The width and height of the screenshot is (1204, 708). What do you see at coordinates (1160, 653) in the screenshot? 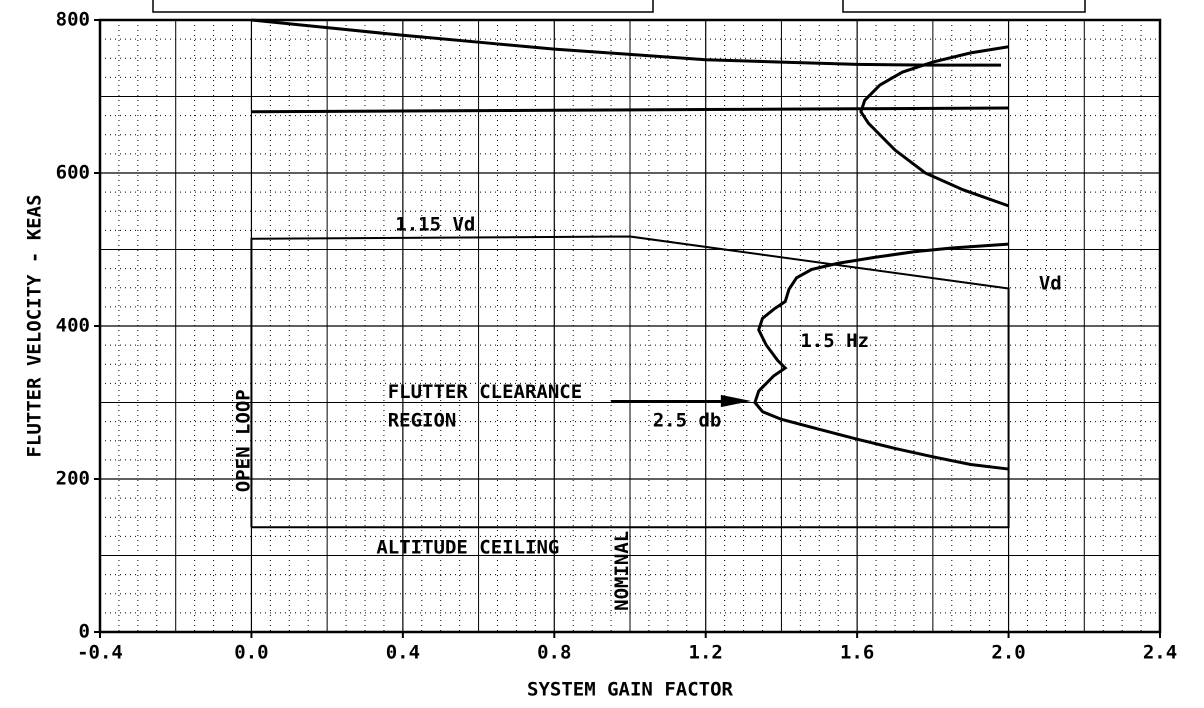
I see `x-tick-label: 2.4` at bounding box center [1160, 653].